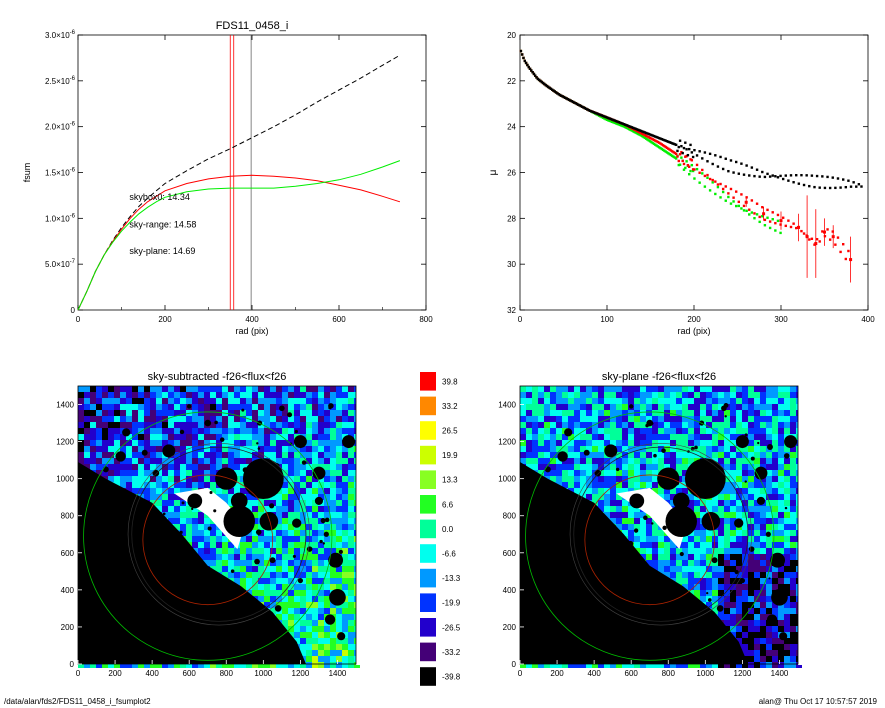  Describe the element at coordinates (219, 534) in the screenshot. I see `sky-subtracted-aperture-black` at that location.